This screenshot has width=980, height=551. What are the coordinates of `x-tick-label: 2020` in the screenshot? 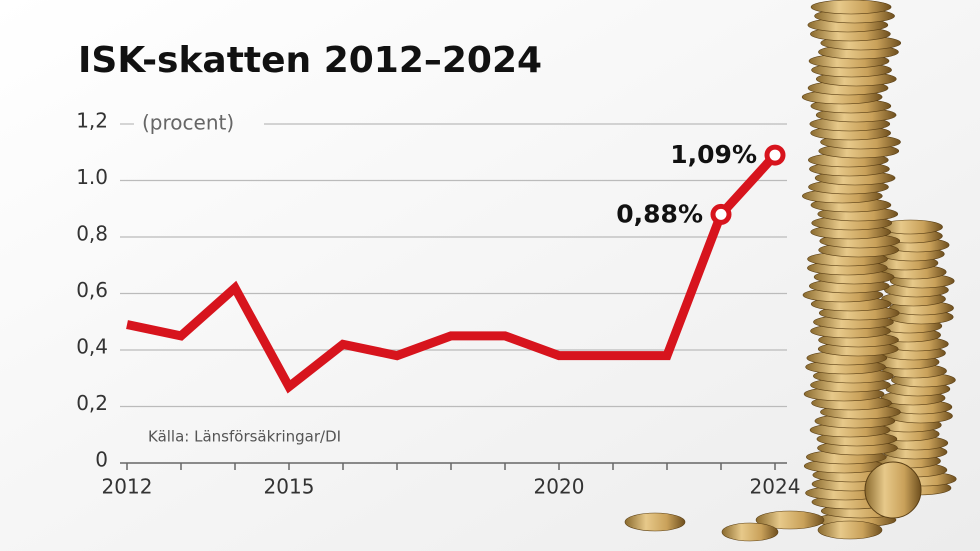 It's located at (559, 487).